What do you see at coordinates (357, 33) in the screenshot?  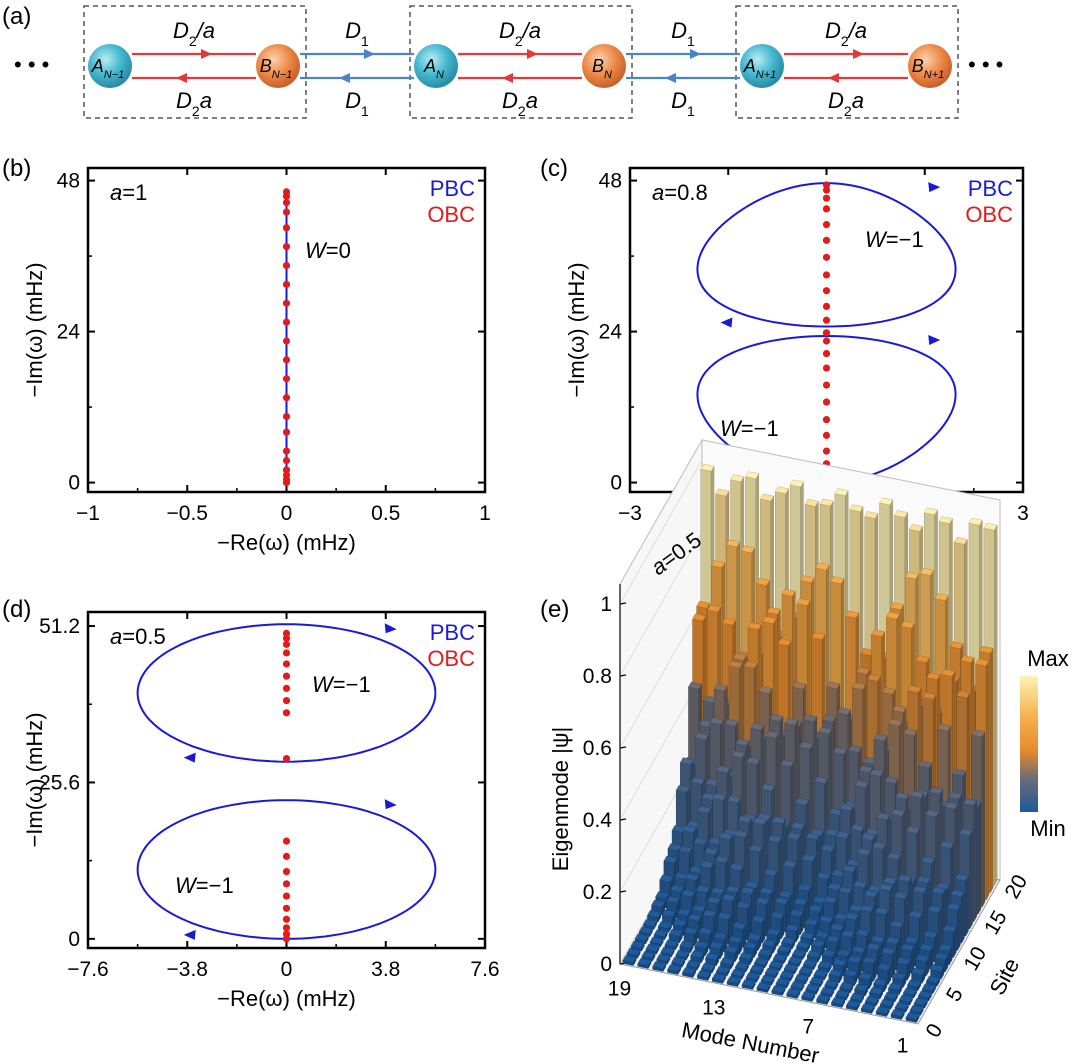 I see `inter-hop-label-top: D1` at bounding box center [357, 33].